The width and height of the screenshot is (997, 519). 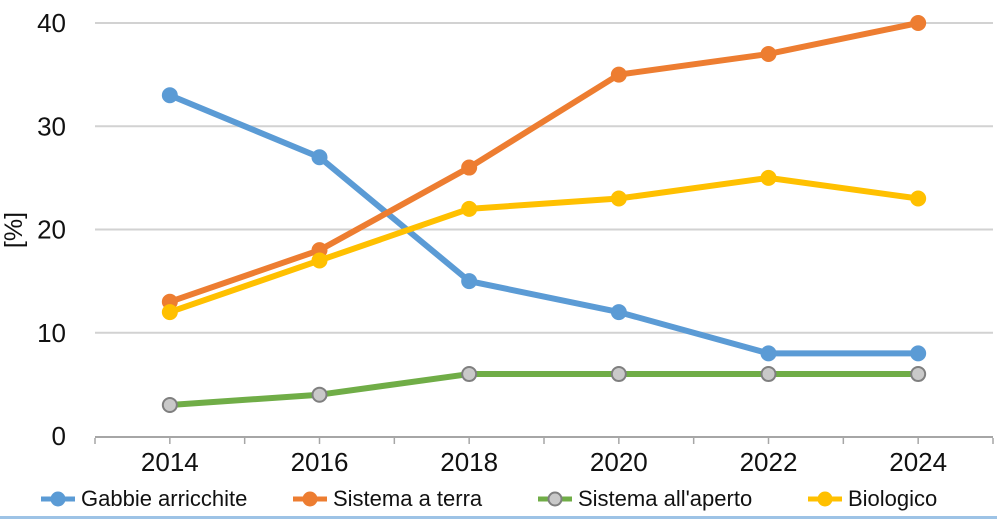 What do you see at coordinates (768, 177) in the screenshot?
I see `data-point-biologico-2022` at bounding box center [768, 177].